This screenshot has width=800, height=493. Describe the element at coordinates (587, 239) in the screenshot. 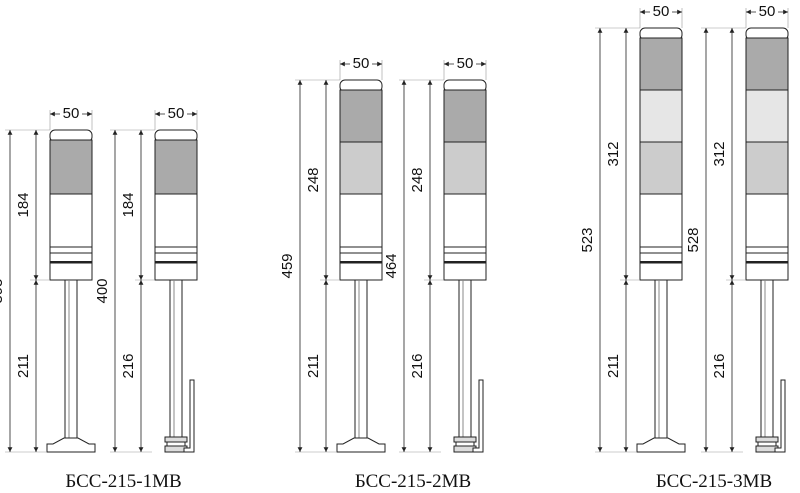

I see `total-dim-label: 523` at that location.